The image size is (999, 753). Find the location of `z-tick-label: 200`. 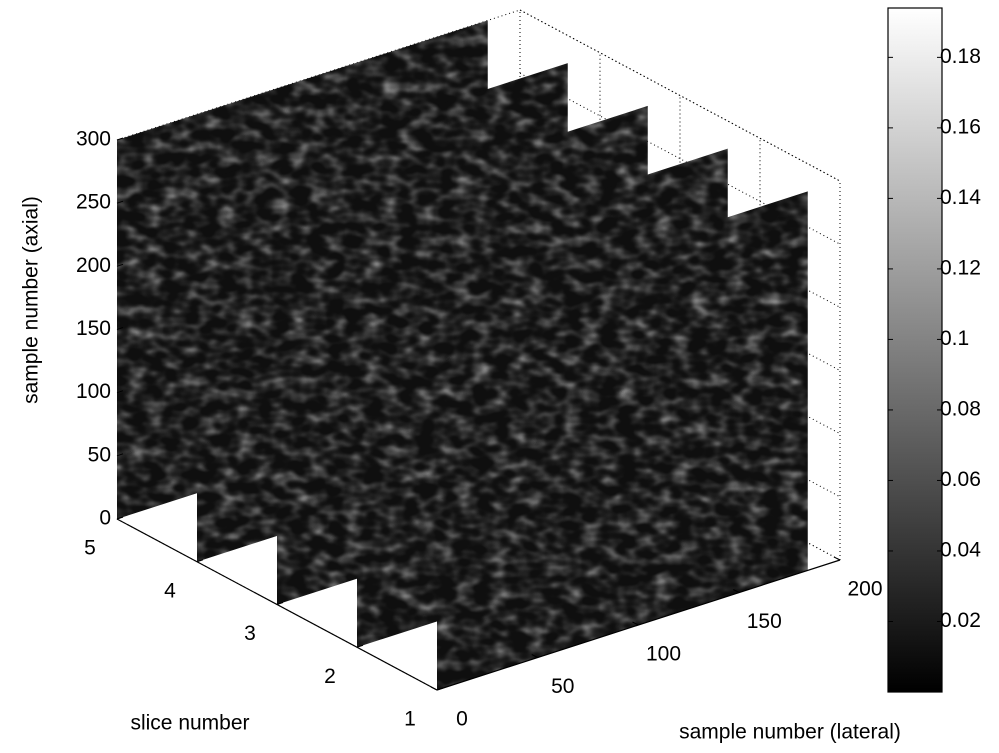

z-tick-label: 200 is located at coordinates (93, 265).